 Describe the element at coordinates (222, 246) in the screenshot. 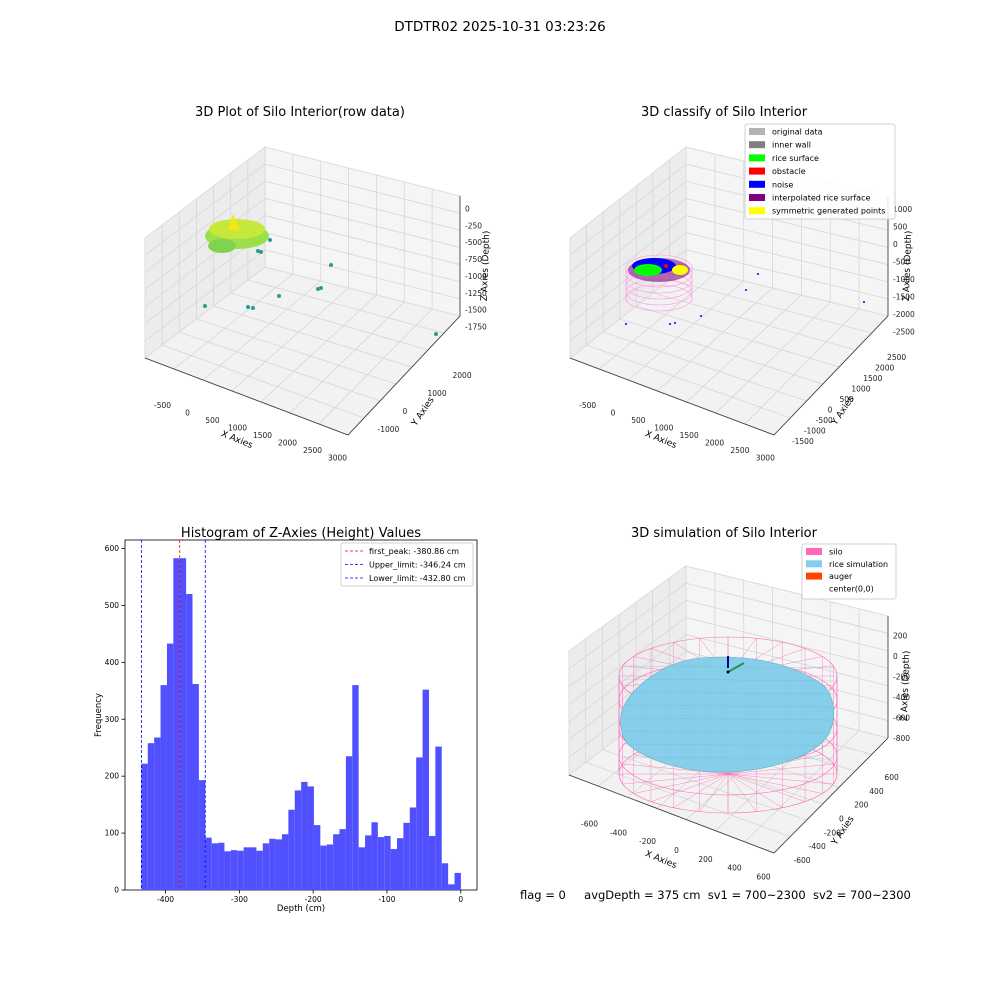

I see `raw-point-cluster` at that location.